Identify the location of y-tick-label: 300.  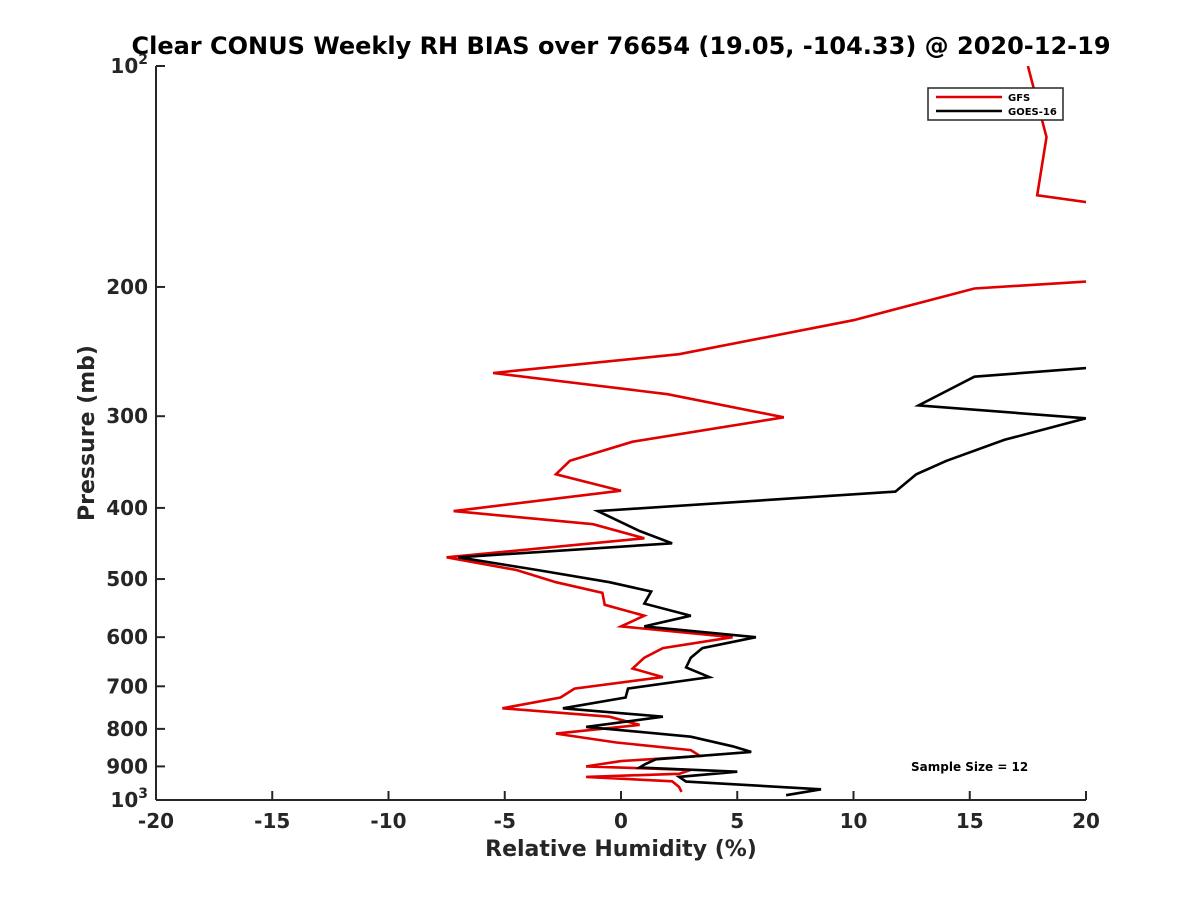
(127, 416).